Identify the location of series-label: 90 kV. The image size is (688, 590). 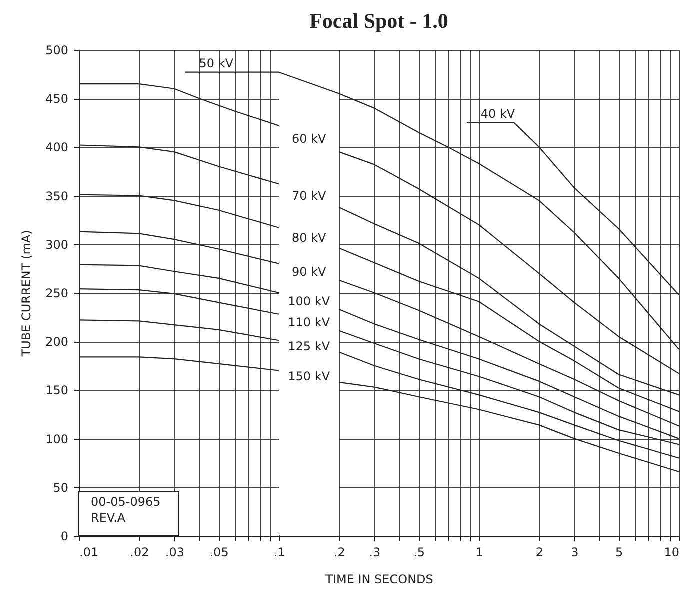
(310, 272).